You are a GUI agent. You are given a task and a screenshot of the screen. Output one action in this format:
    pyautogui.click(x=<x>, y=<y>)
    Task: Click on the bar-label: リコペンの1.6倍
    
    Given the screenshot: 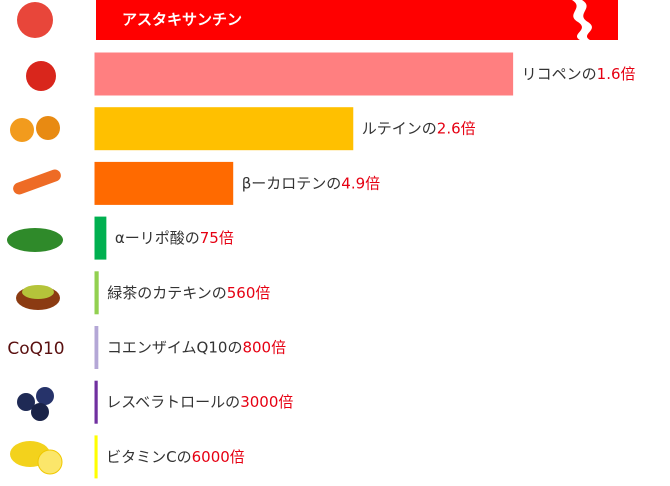 What is the action you would take?
    pyautogui.click(x=579, y=74)
    